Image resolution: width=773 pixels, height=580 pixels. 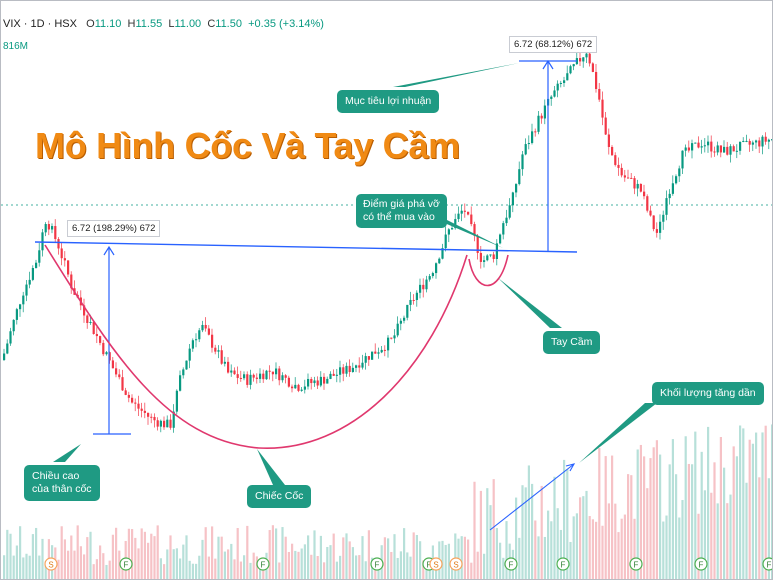 What do you see at coordinates (306, 247) in the screenshot?
I see `resistance-line` at bounding box center [306, 247].